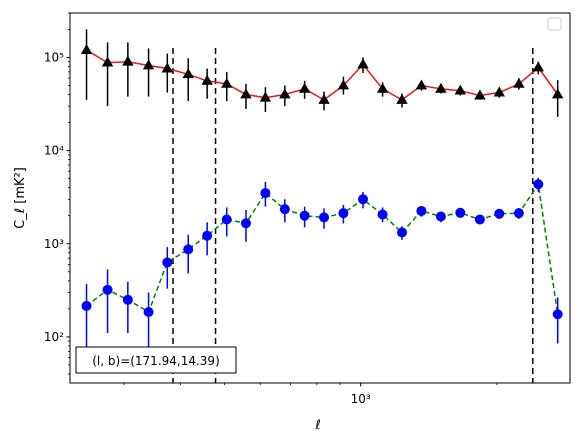  What do you see at coordinates (54, 151) in the screenshot?
I see `y-tick-label: 10⁴` at bounding box center [54, 151].